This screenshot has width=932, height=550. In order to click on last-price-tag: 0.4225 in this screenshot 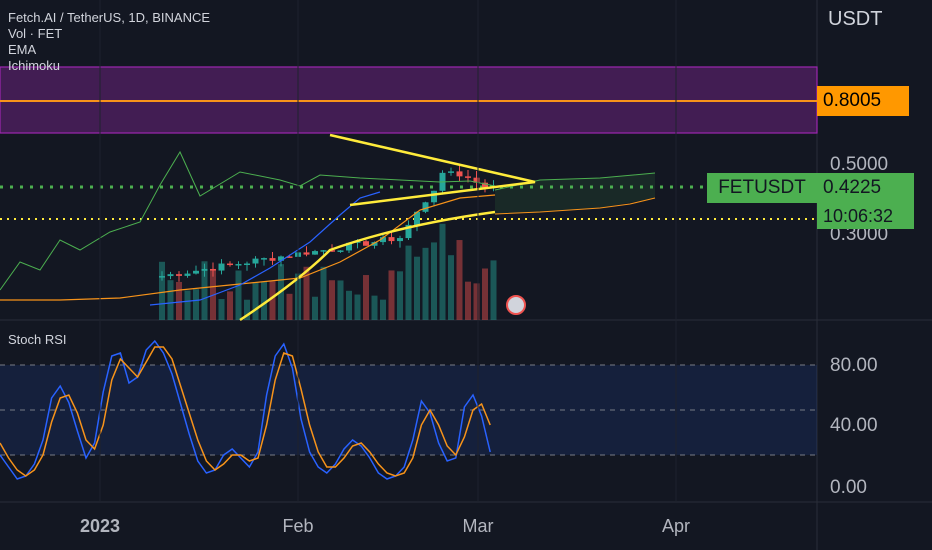, I will do `click(865, 188)`.